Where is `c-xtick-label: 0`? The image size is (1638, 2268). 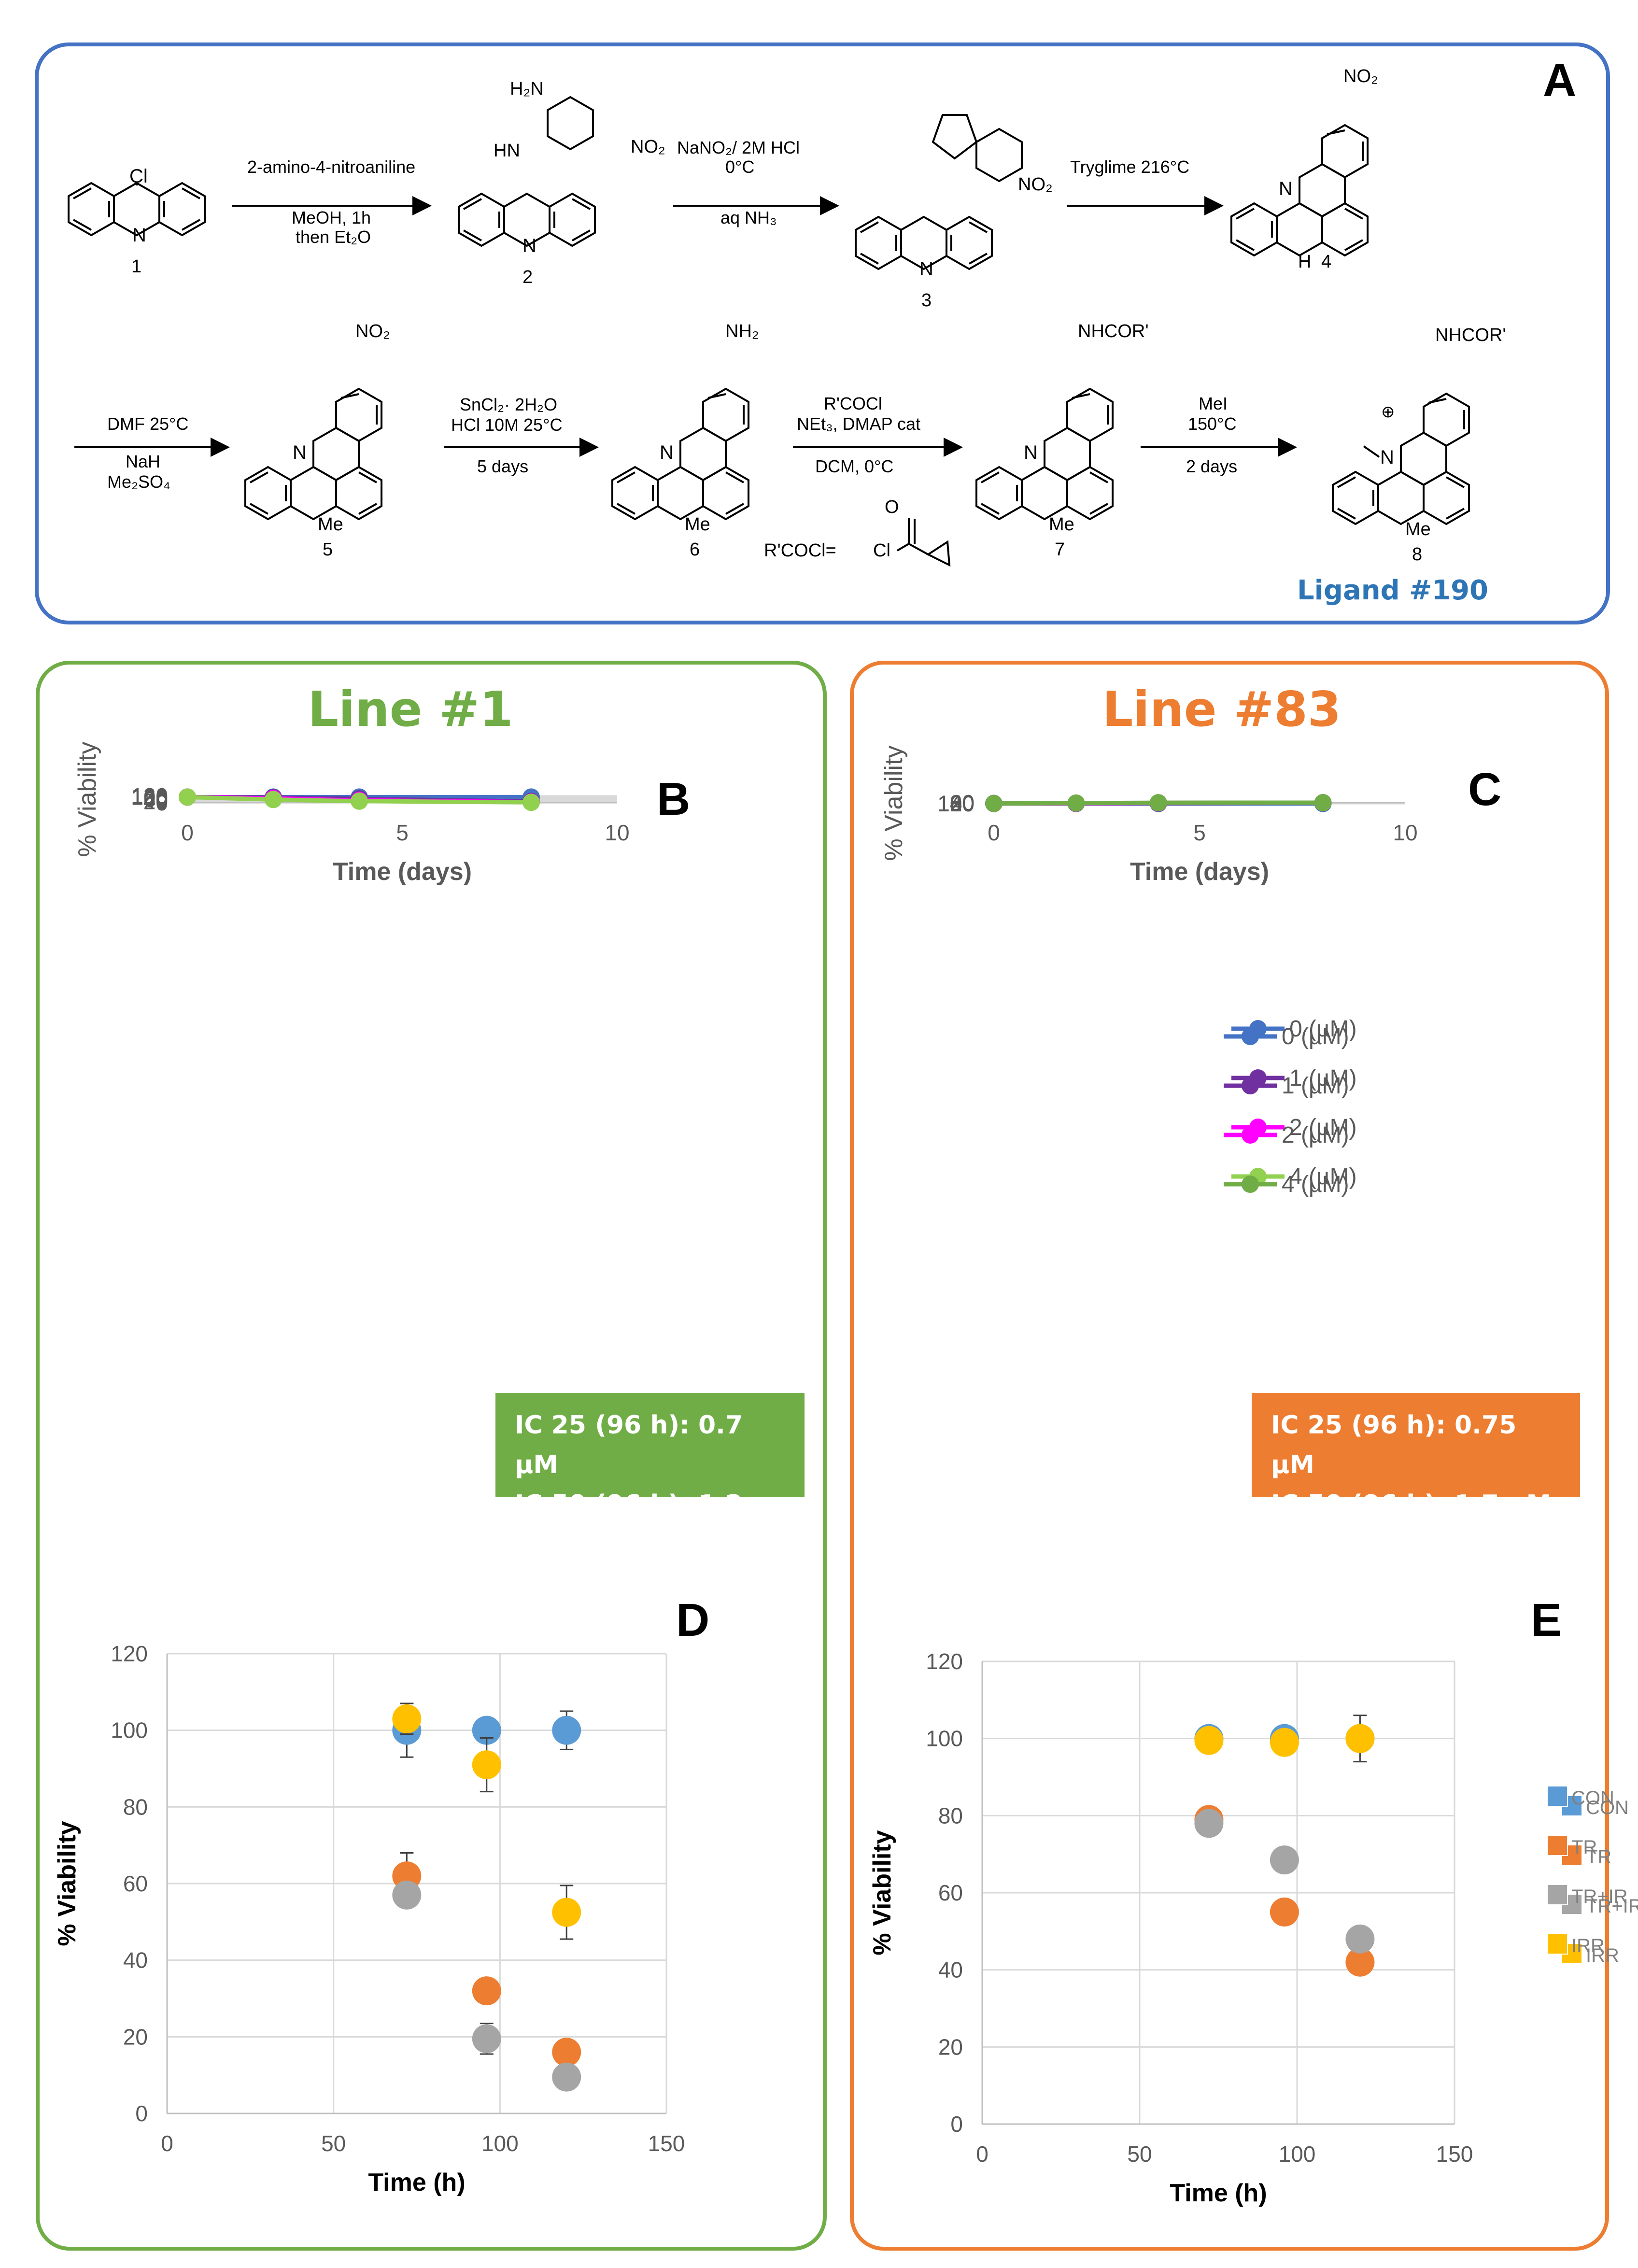 c-xtick-label: 0 is located at coordinates (994, 832).